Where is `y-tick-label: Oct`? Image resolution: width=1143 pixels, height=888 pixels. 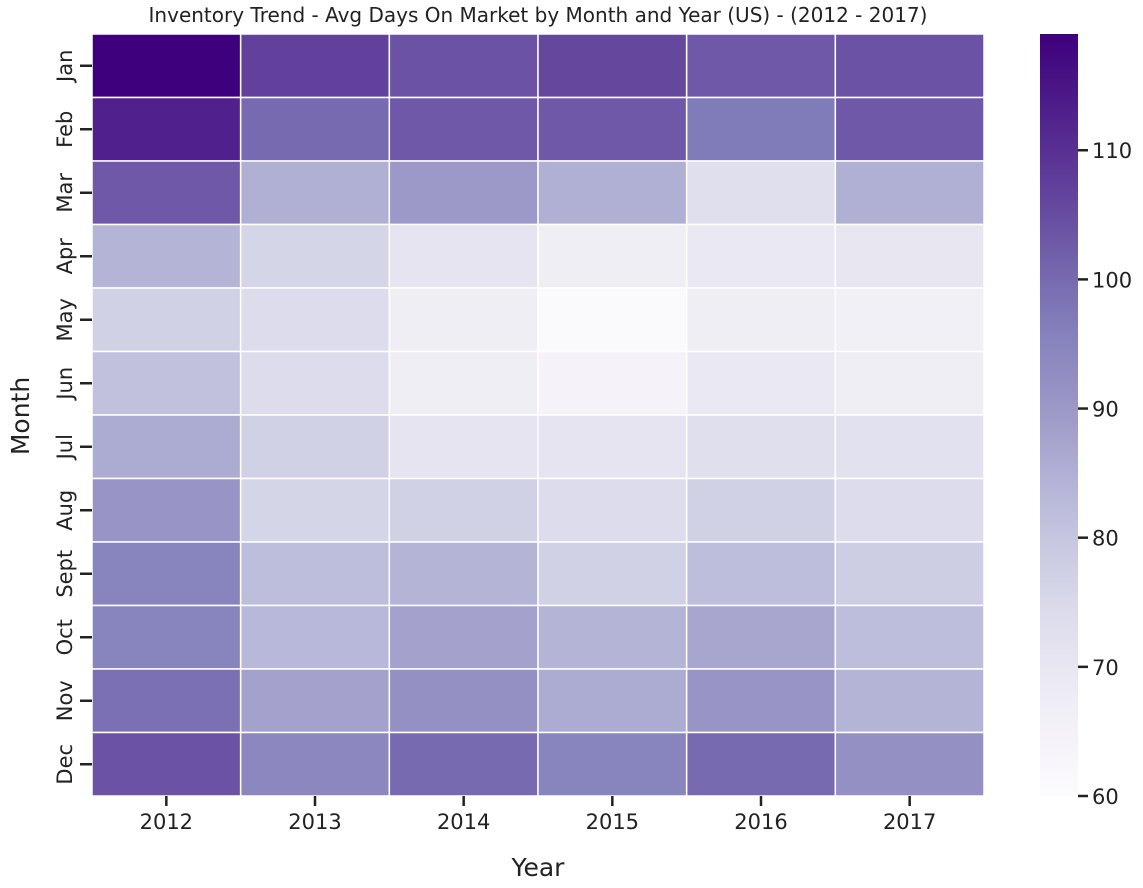 y-tick-label: Oct is located at coordinates (65, 637).